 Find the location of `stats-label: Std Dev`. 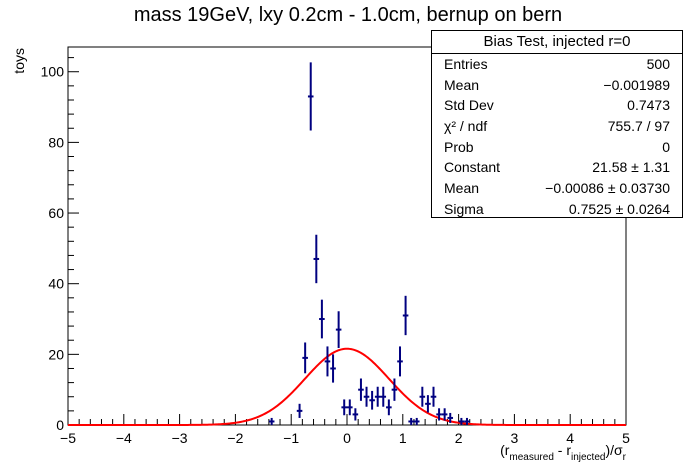

stats-label: Std Dev is located at coordinates (469, 105).